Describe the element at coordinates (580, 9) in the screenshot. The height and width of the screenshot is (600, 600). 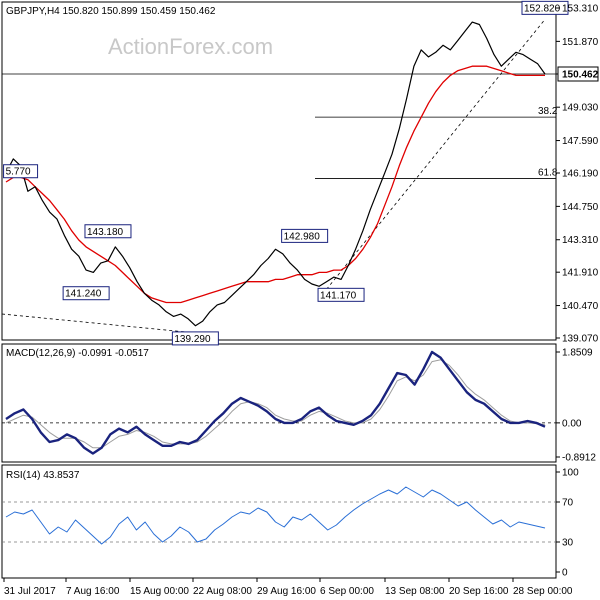
I see `y-tick-label: 153.310` at that location.